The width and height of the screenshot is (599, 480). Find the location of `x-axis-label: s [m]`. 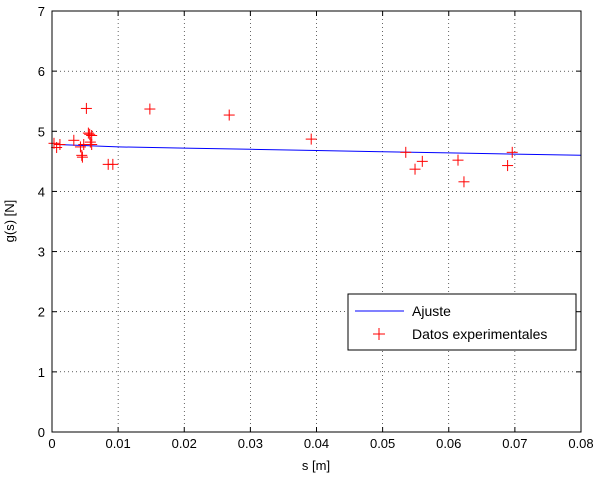

x-axis-label: s [m] is located at coordinates (316, 465).